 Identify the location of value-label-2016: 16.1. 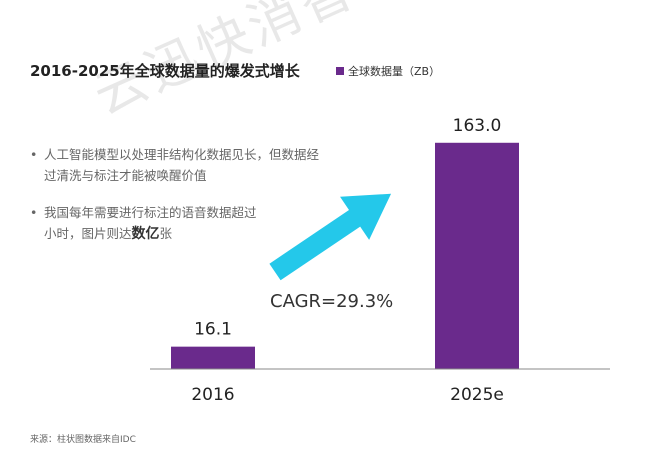
(213, 330).